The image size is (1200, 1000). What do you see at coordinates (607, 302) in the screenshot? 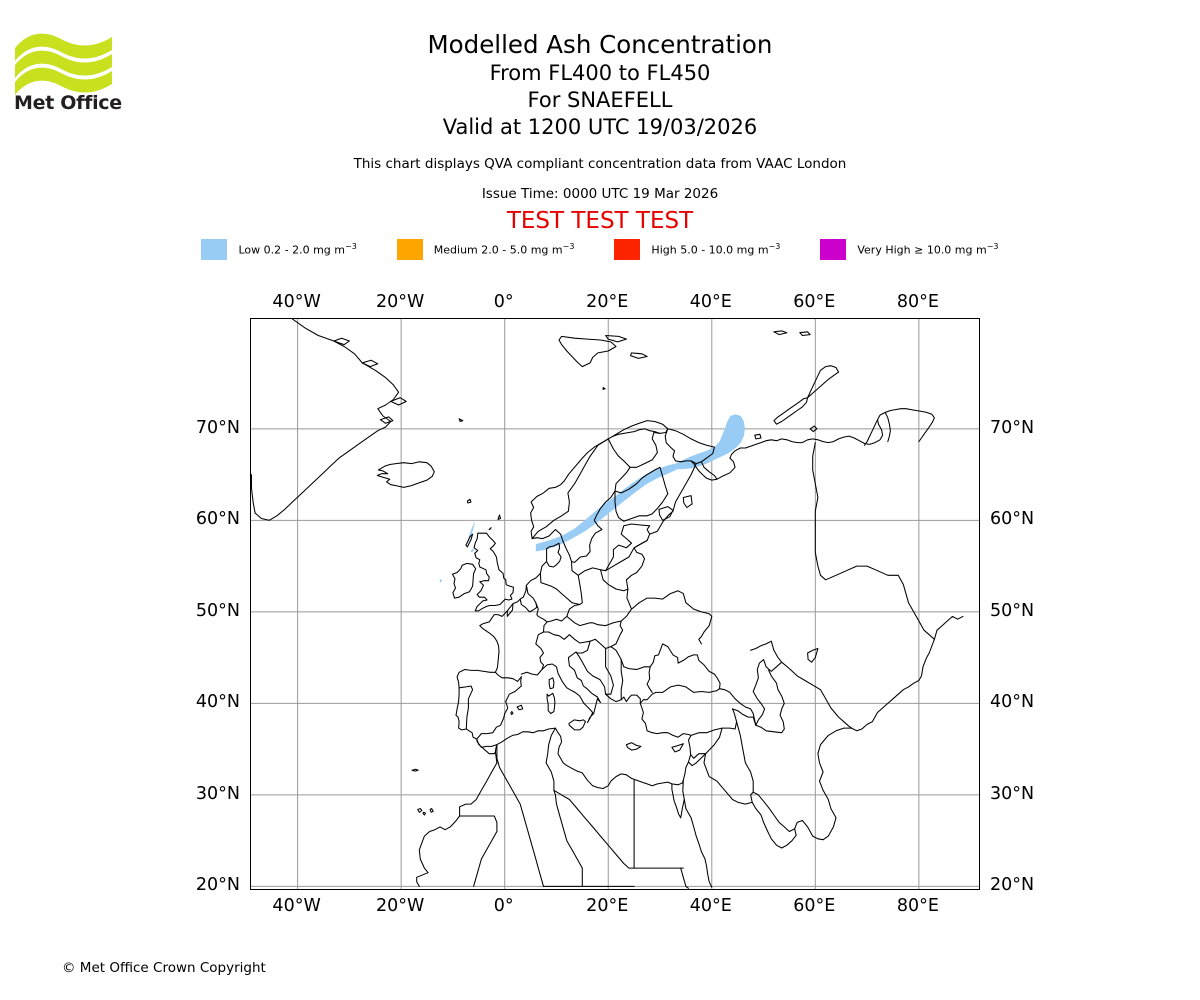
I see `axis-label-lon-top-20: 20°E` at bounding box center [607, 302].